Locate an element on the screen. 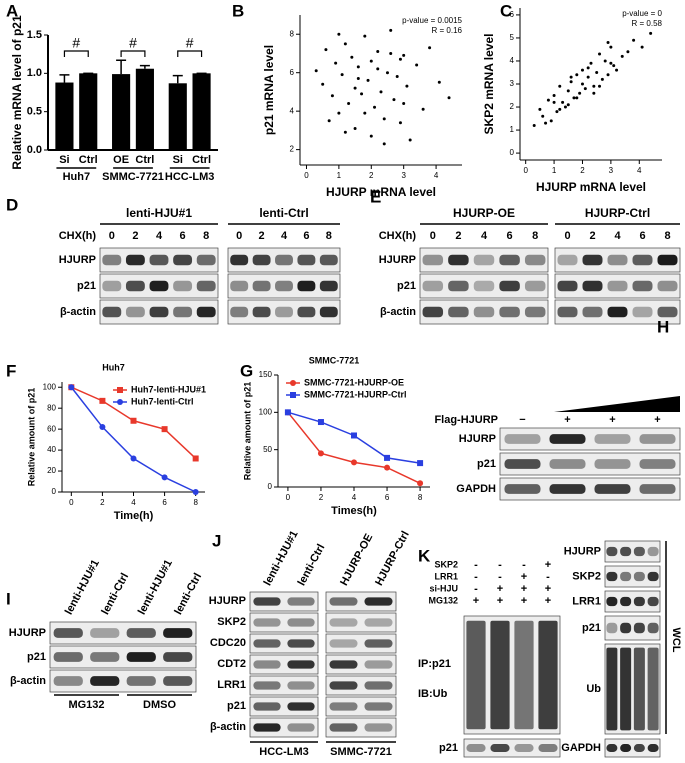 This screenshot has height=763, width=685. x-tick-label: 8 is located at coordinates (420, 497).